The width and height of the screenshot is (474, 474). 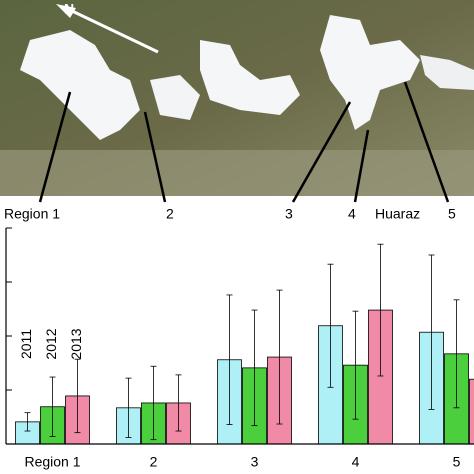 I want to click on legend-label: 2013, so click(x=76, y=343).